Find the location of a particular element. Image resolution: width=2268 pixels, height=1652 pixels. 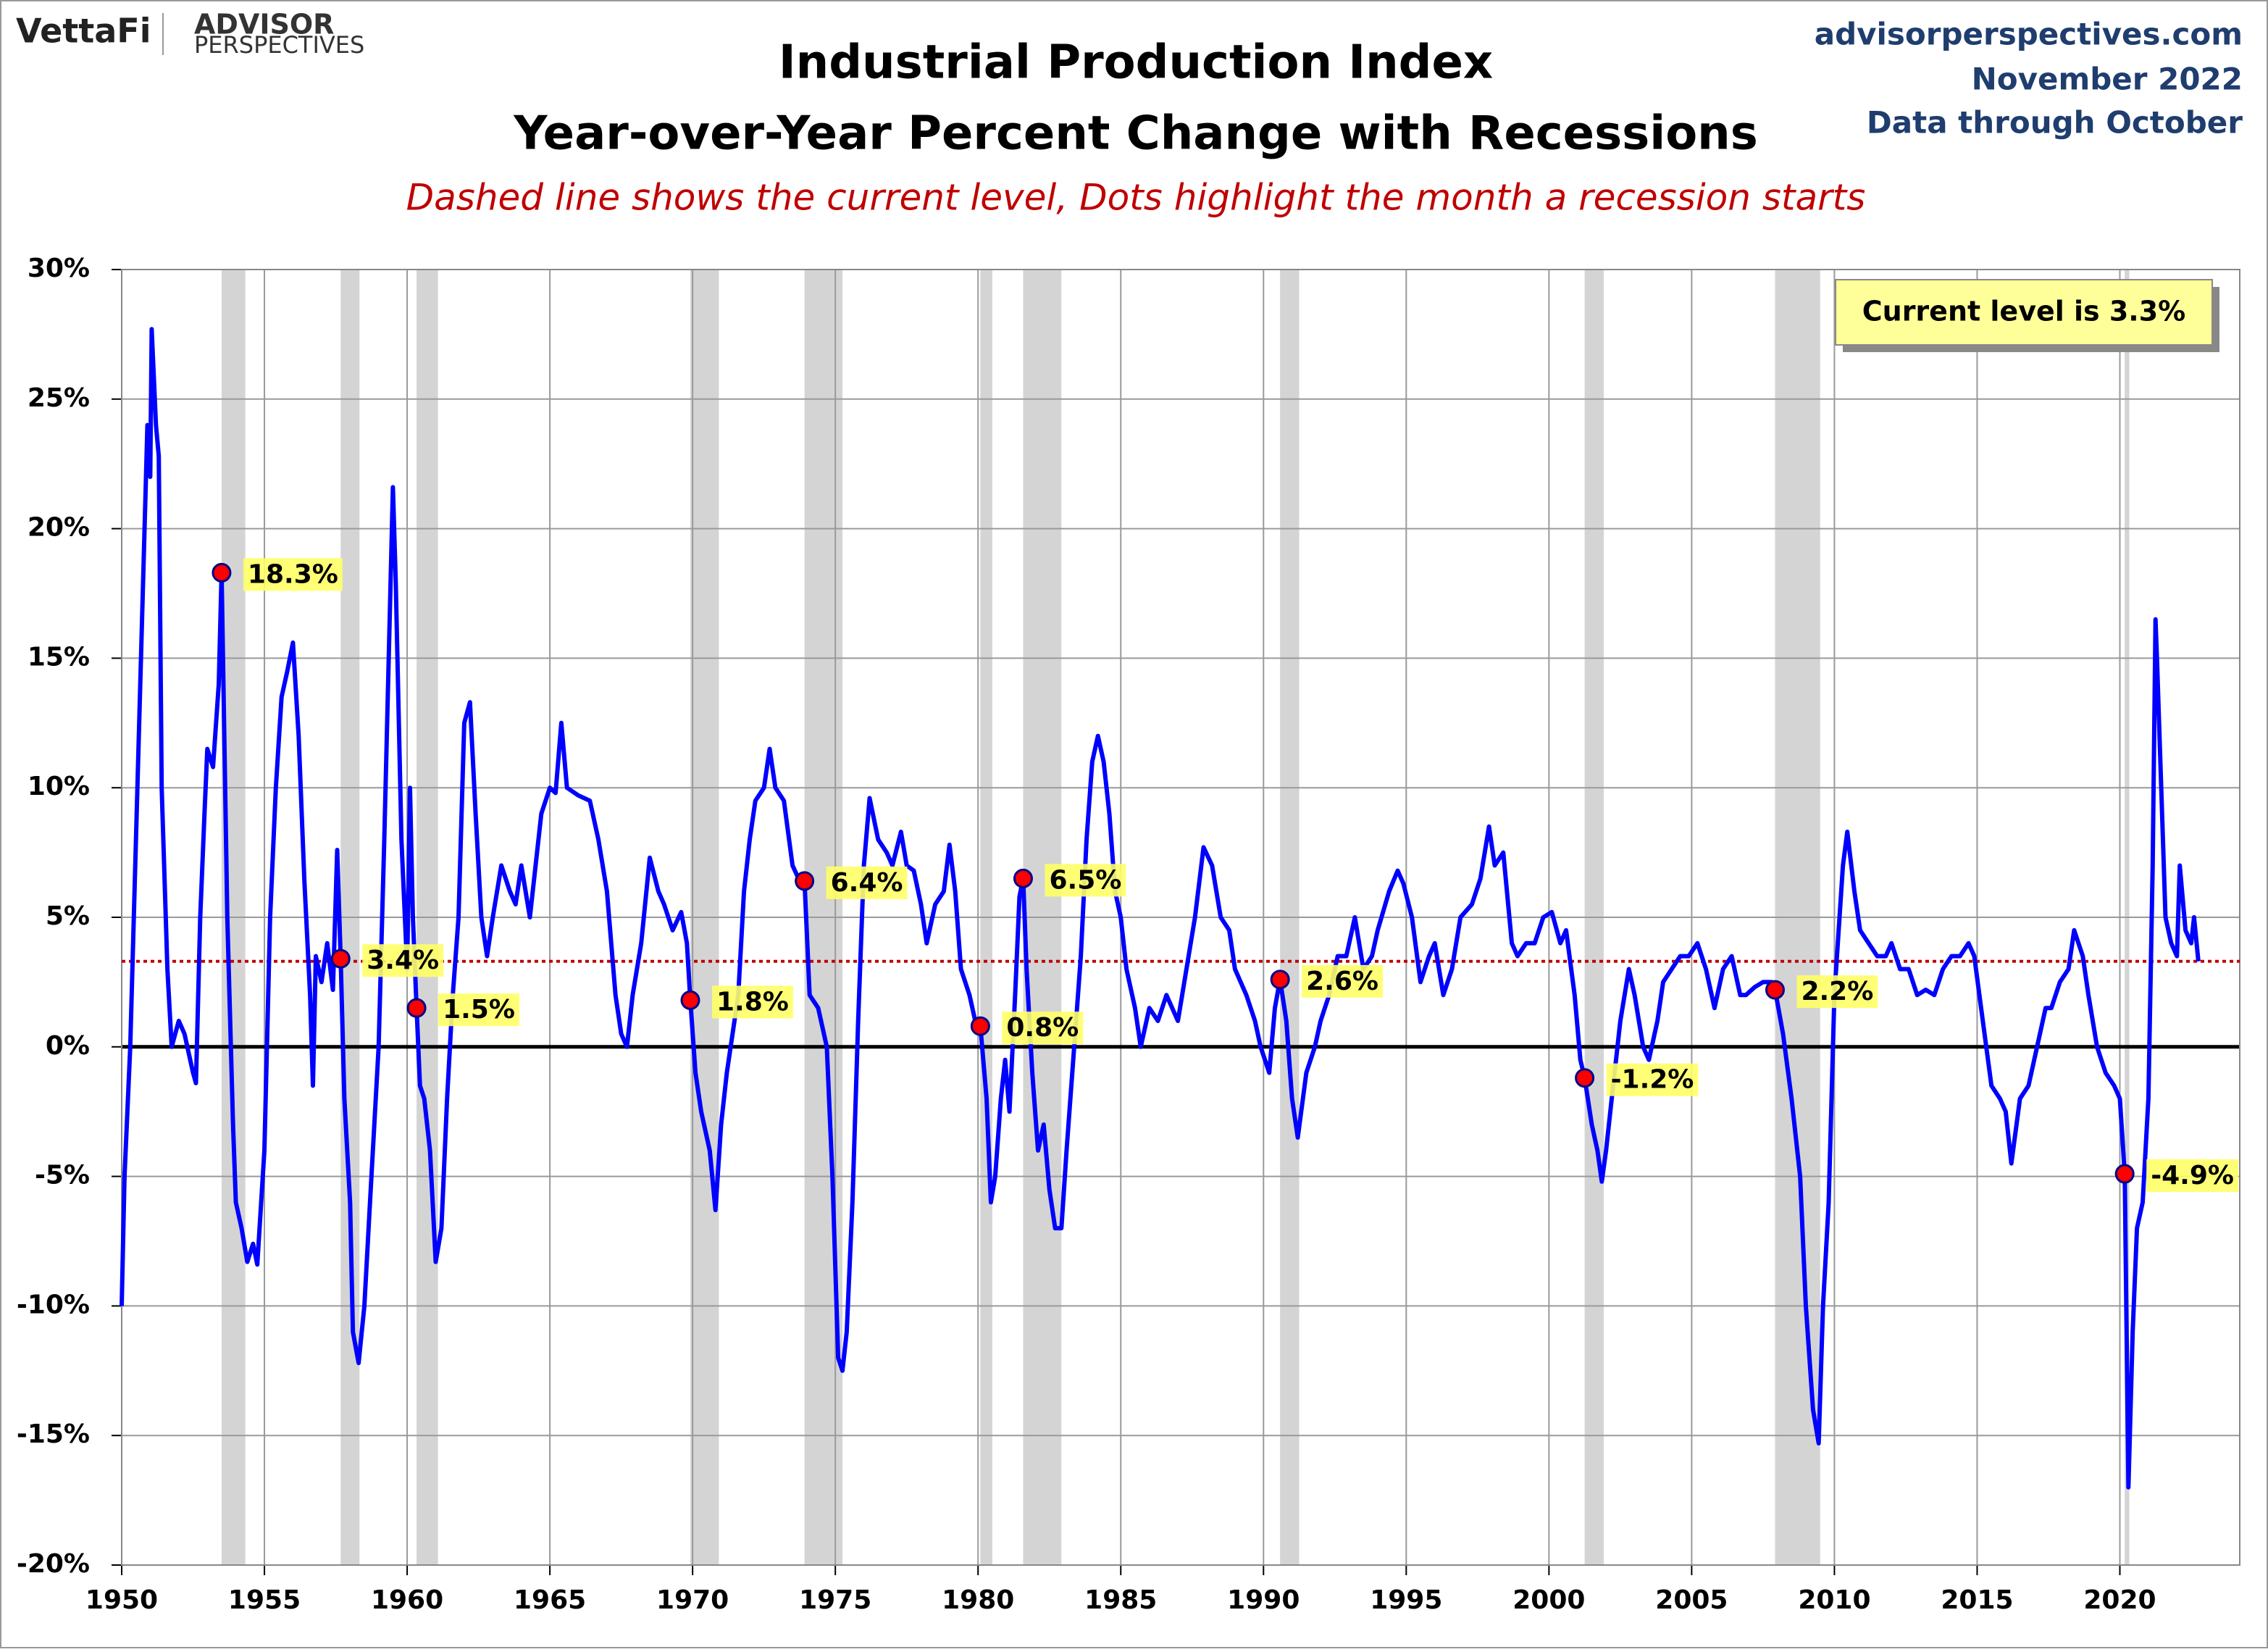

y-tick-label: 5% is located at coordinates (68, 916).